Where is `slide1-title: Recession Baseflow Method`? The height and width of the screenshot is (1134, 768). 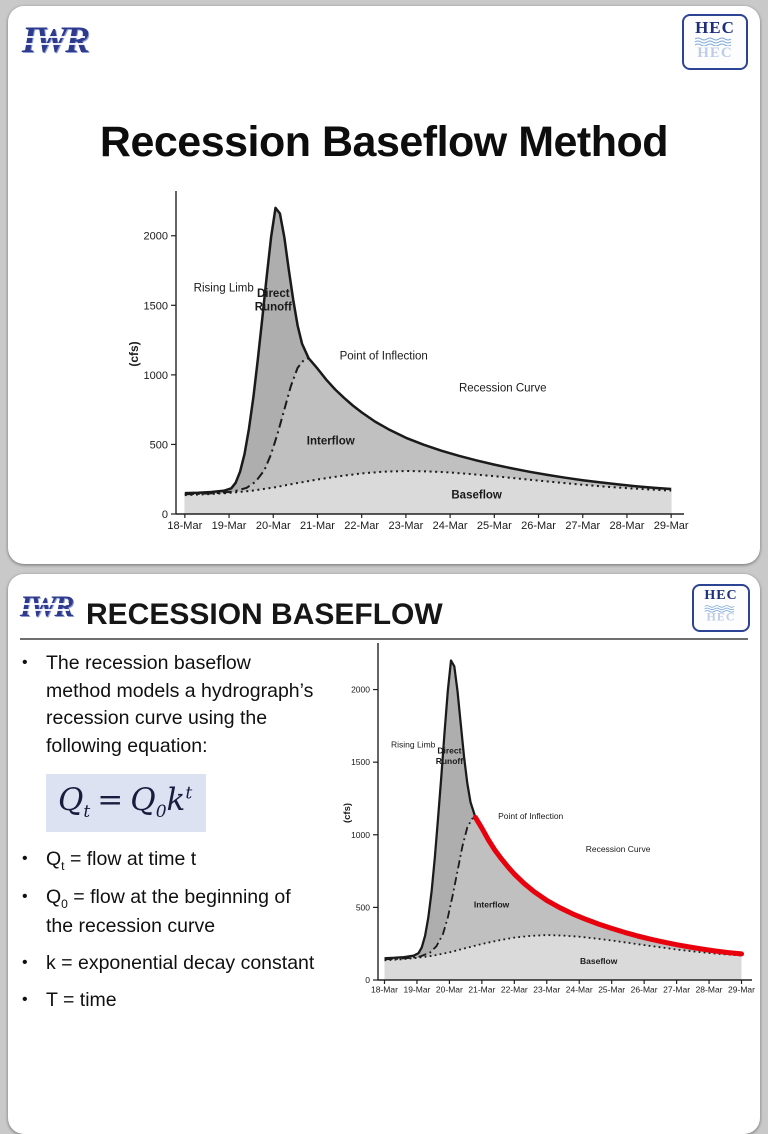 slide1-title: Recession Baseflow Method is located at coordinates (384, 142).